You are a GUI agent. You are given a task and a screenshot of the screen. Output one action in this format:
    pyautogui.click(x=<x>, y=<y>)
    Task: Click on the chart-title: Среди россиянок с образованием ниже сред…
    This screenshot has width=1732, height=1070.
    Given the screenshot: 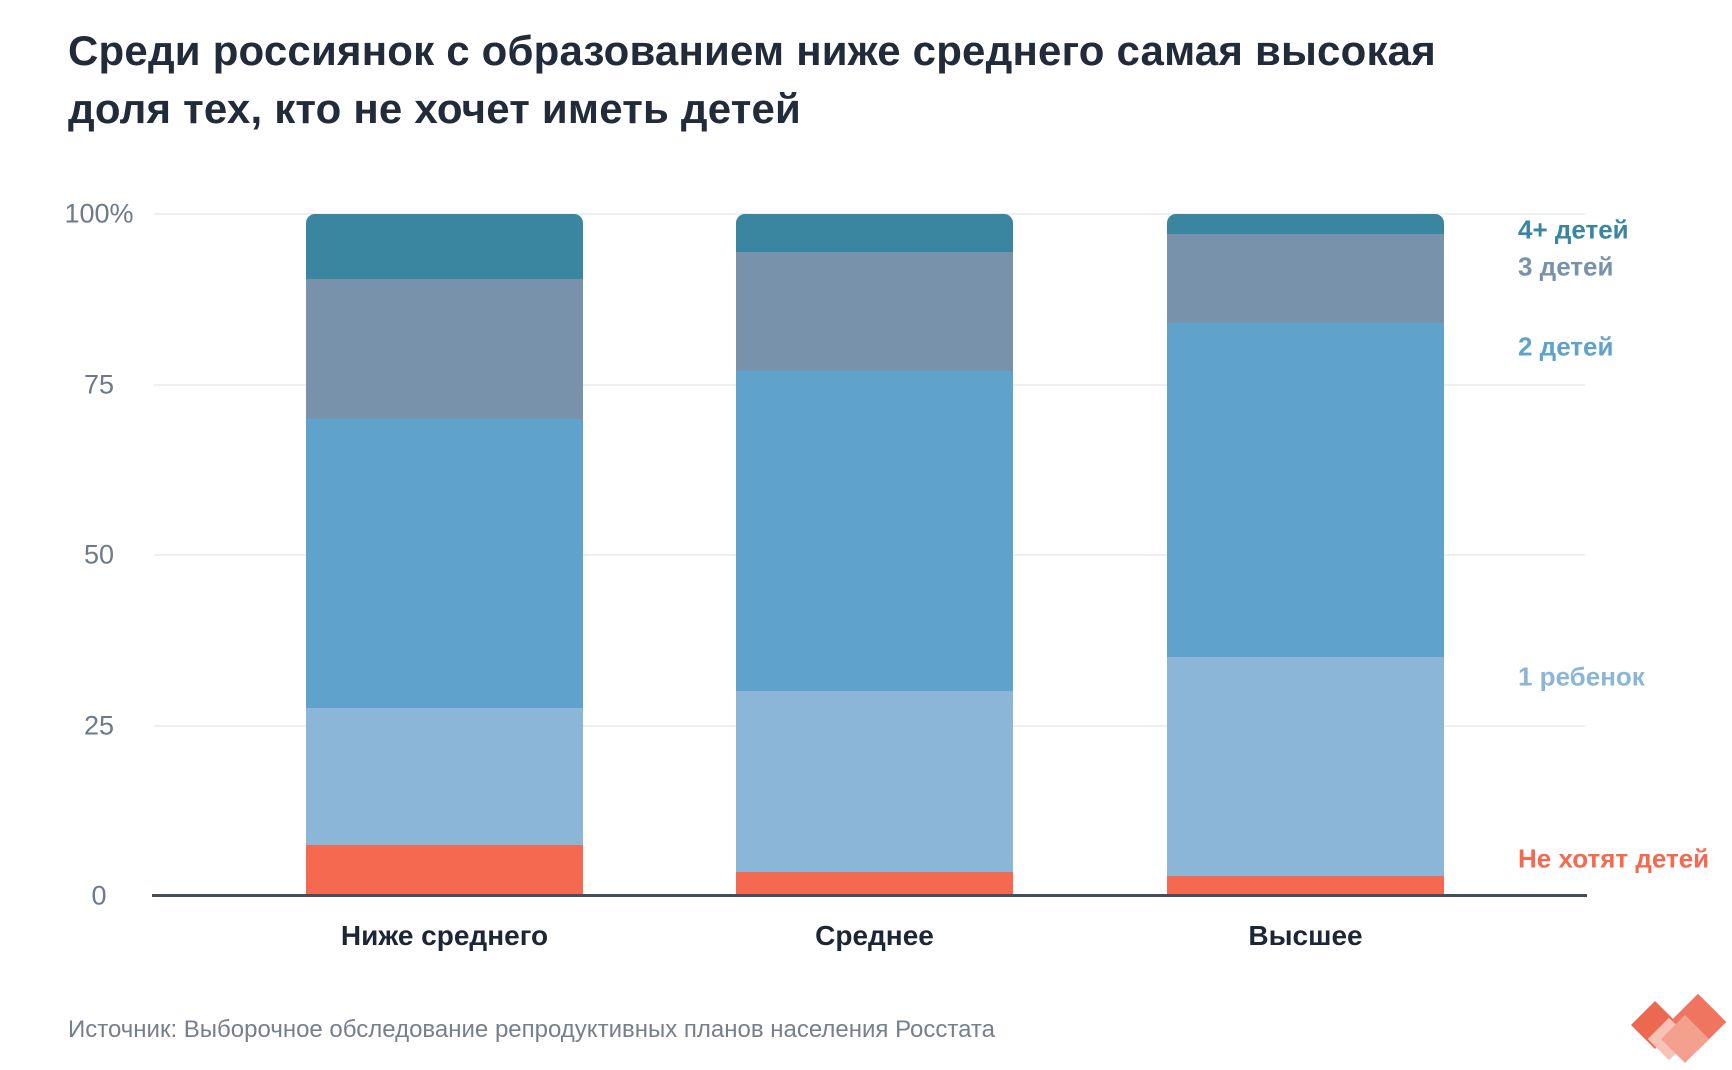 What is the action you would take?
    pyautogui.click(x=823, y=80)
    